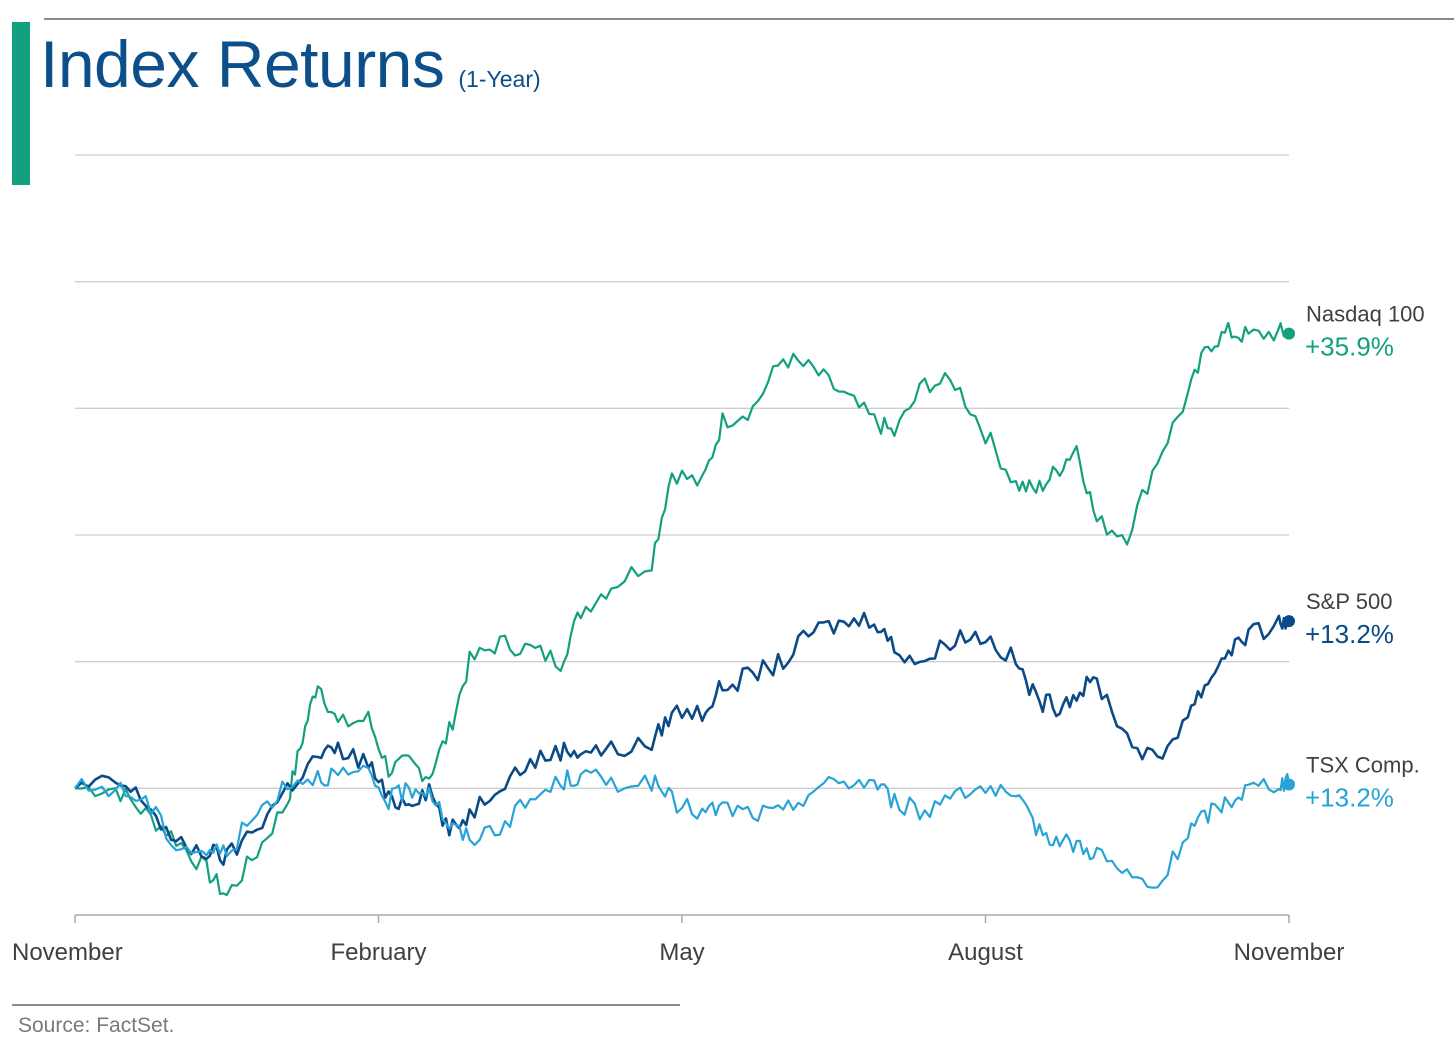  I want to click on chart-subtitle: (1-Year), so click(499, 79).